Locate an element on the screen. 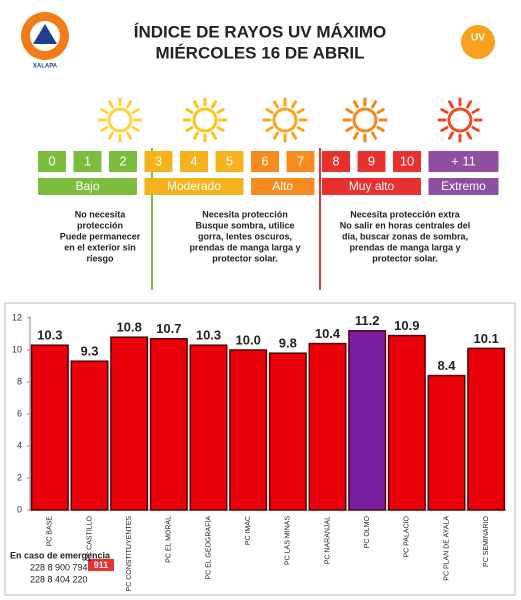  y-tick-label: 2 is located at coordinates (19, 477).